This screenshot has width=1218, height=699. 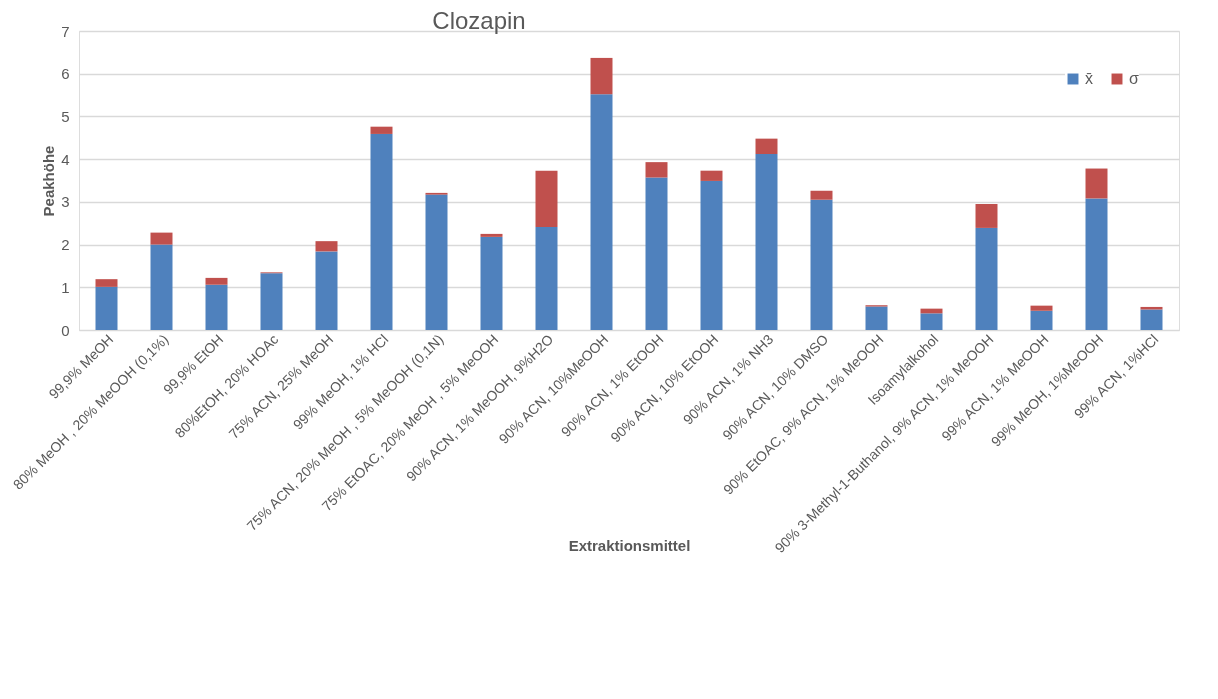 What do you see at coordinates (65, 330) in the screenshot?
I see `y-tick-label: 0` at bounding box center [65, 330].